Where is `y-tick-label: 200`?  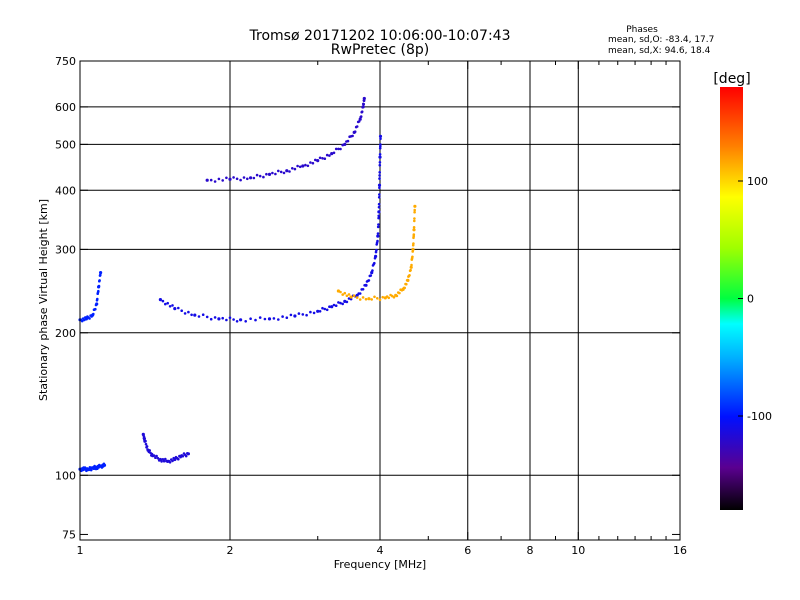 y-tick-label: 200 is located at coordinates (65, 333).